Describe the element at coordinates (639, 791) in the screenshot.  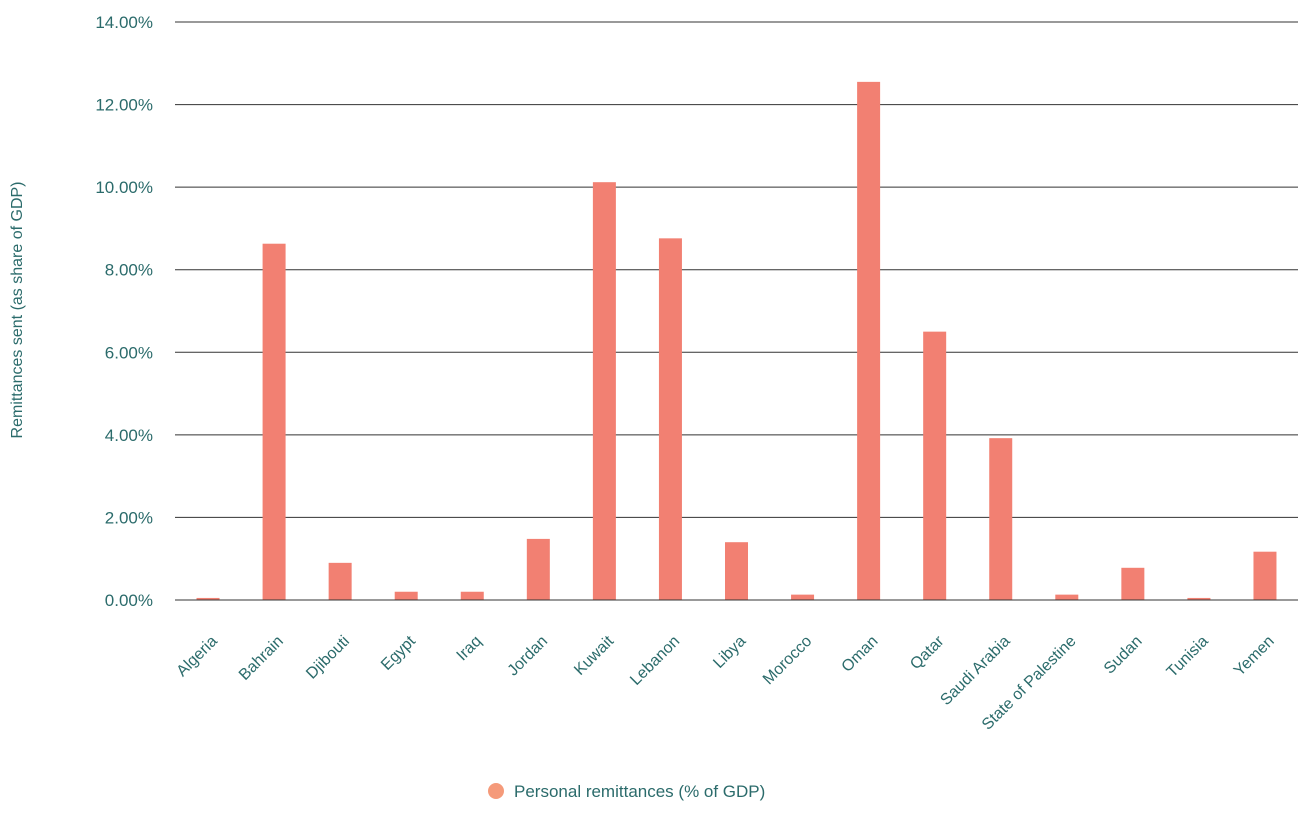
I see `legend-label: Personal remittances (% of GDP)` at that location.